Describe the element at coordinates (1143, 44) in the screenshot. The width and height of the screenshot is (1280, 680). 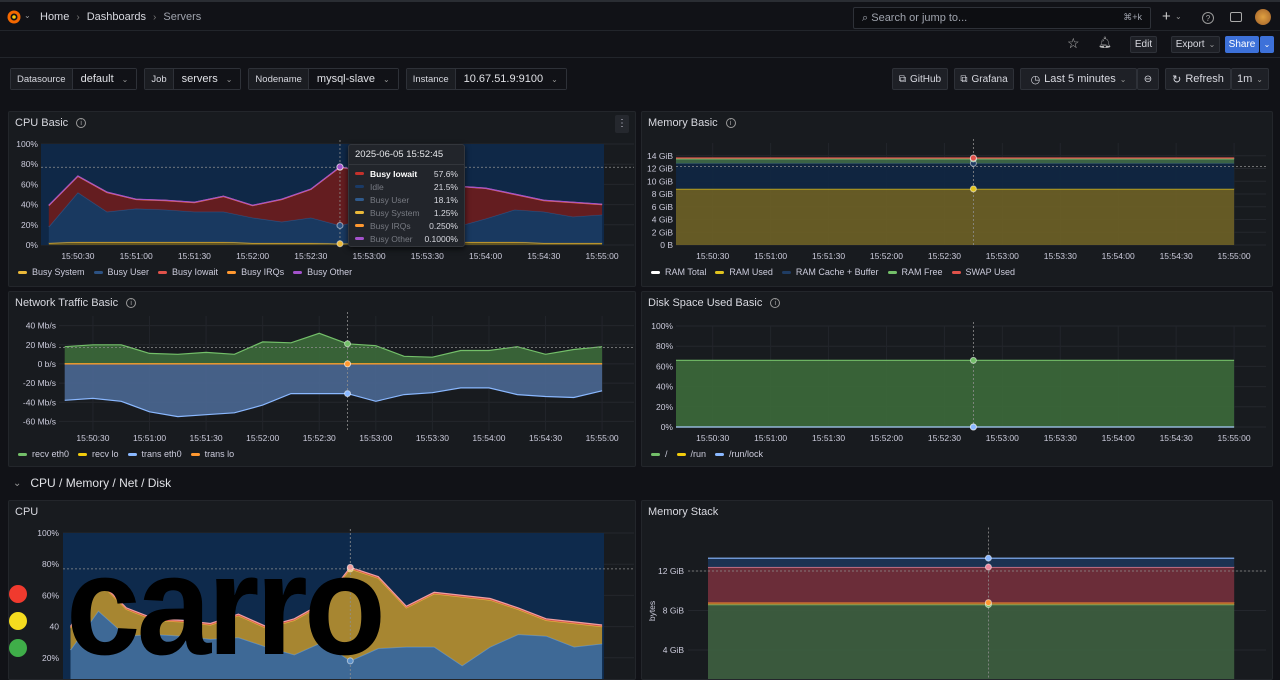
I see `edit-button: Edit` at that location.